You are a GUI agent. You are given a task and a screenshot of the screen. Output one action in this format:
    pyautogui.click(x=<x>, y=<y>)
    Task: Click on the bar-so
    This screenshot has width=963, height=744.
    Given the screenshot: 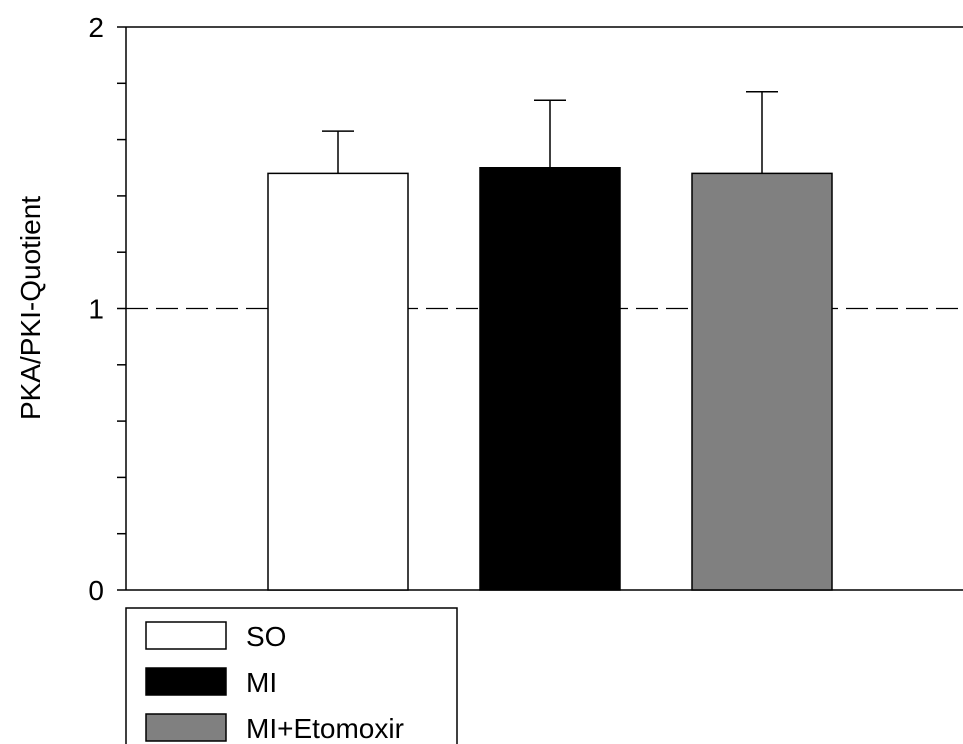 What is the action you would take?
    pyautogui.click(x=338, y=381)
    